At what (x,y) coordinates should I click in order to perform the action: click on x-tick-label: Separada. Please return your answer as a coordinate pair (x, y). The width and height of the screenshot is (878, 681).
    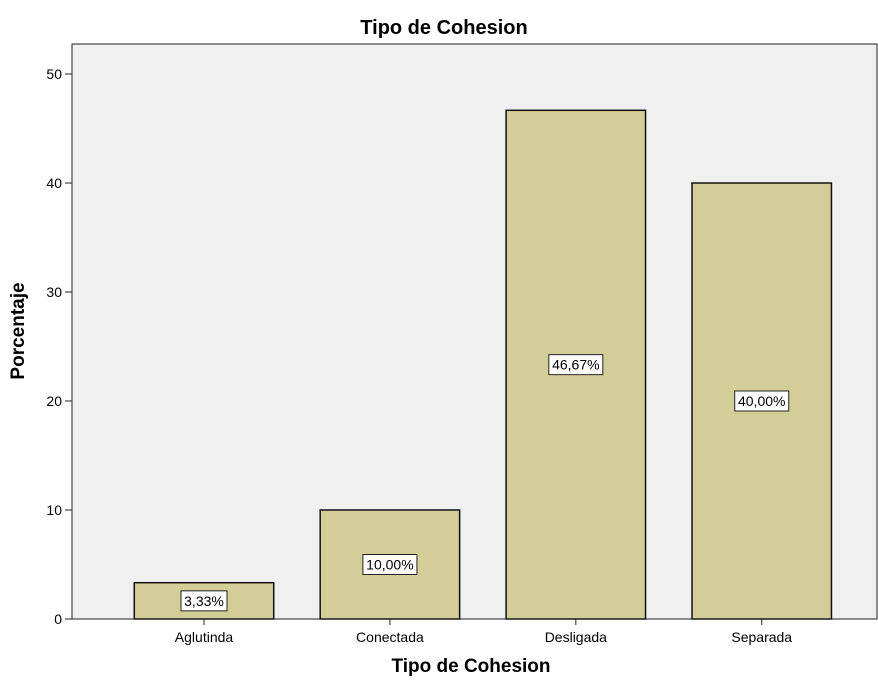
    Looking at the image, I should click on (761, 637).